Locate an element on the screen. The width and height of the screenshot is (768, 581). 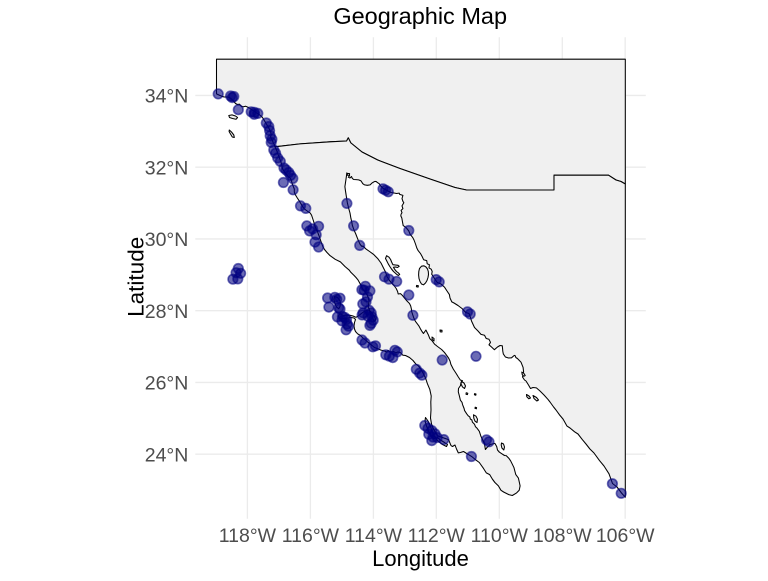
svg-text: 24°N is located at coordinates (167, 455).